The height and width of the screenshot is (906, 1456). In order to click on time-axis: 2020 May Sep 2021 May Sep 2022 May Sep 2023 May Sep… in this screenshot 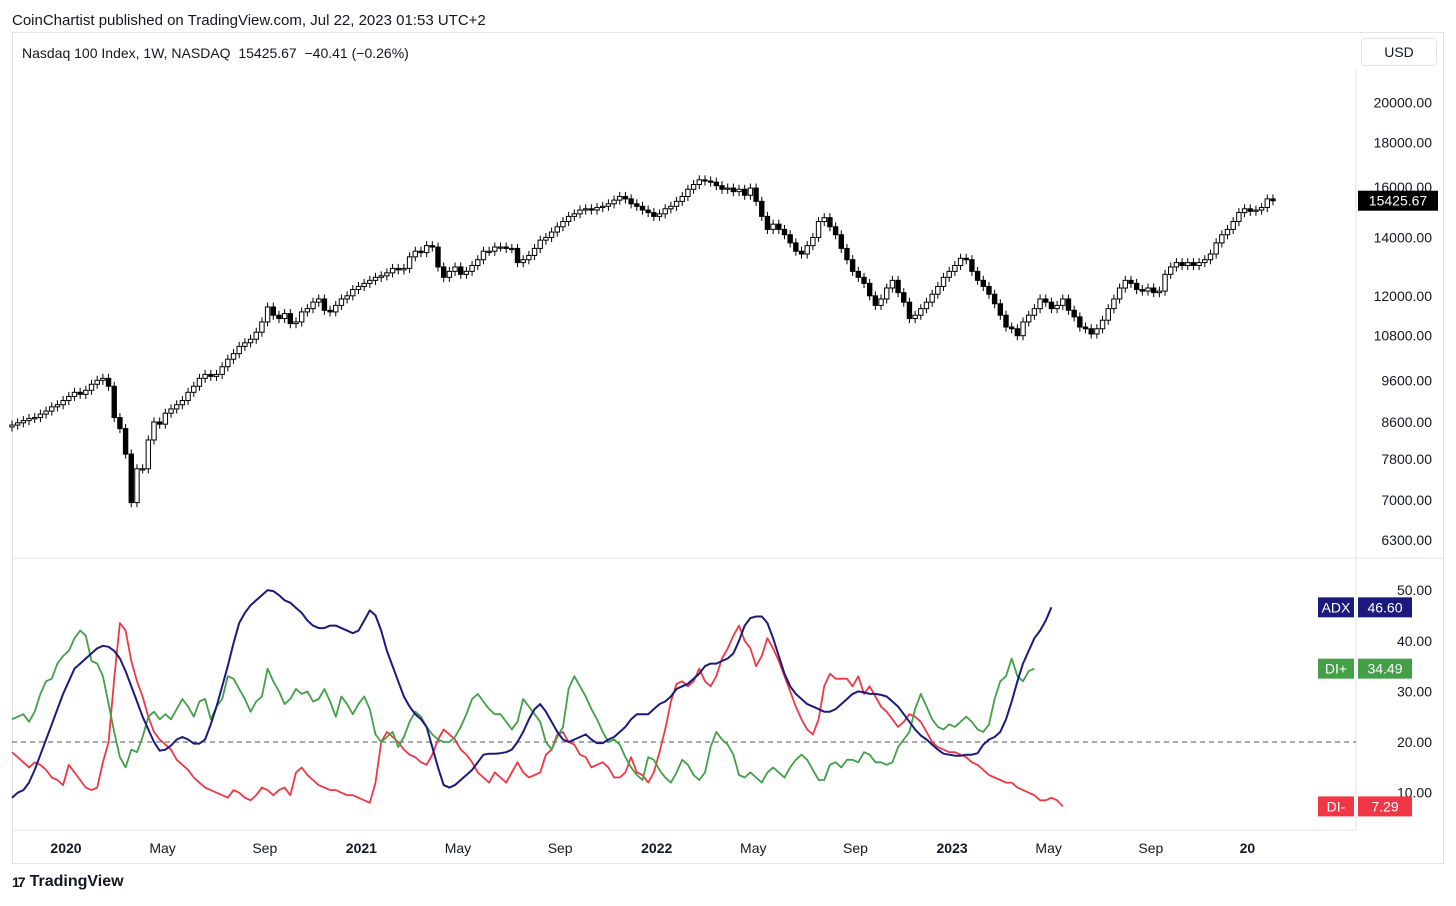, I will do `click(652, 848)`.